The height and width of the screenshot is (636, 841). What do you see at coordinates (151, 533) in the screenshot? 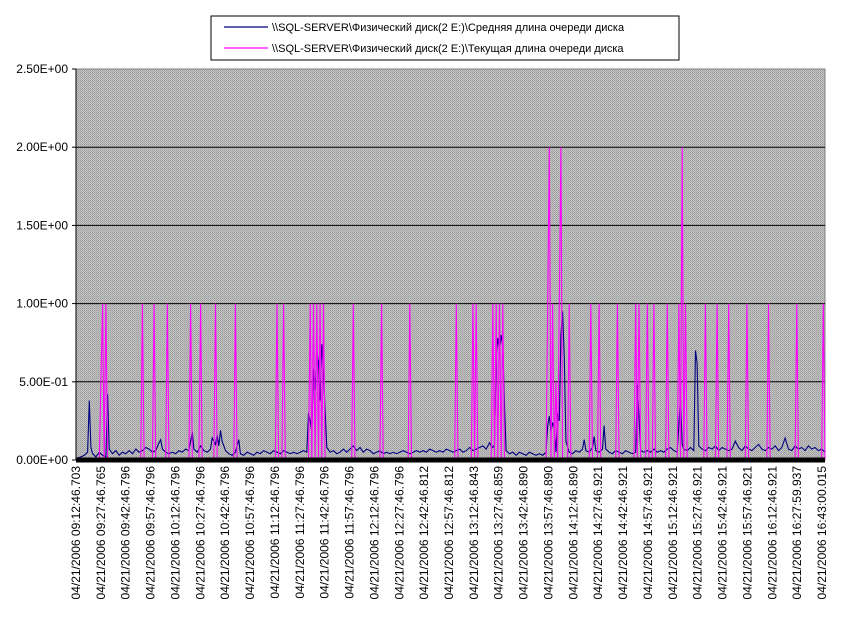
I see `x-tick-label: 04/21/2006 09:57:46.796` at bounding box center [151, 533].